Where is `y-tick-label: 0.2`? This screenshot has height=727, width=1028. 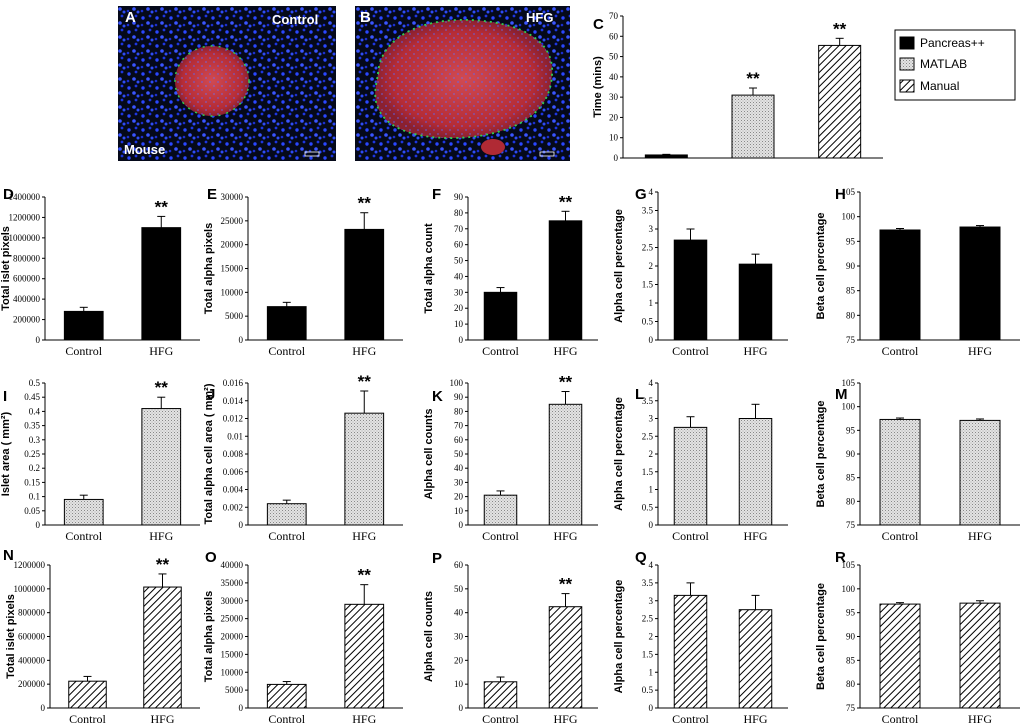
y-tick-label: 0.2 is located at coordinates (34, 468).